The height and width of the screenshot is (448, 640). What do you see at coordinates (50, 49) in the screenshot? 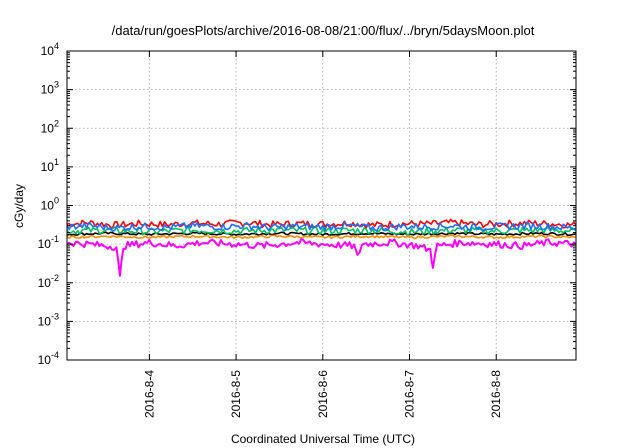
I see `y-tick-label: 10⁴` at bounding box center [50, 49].